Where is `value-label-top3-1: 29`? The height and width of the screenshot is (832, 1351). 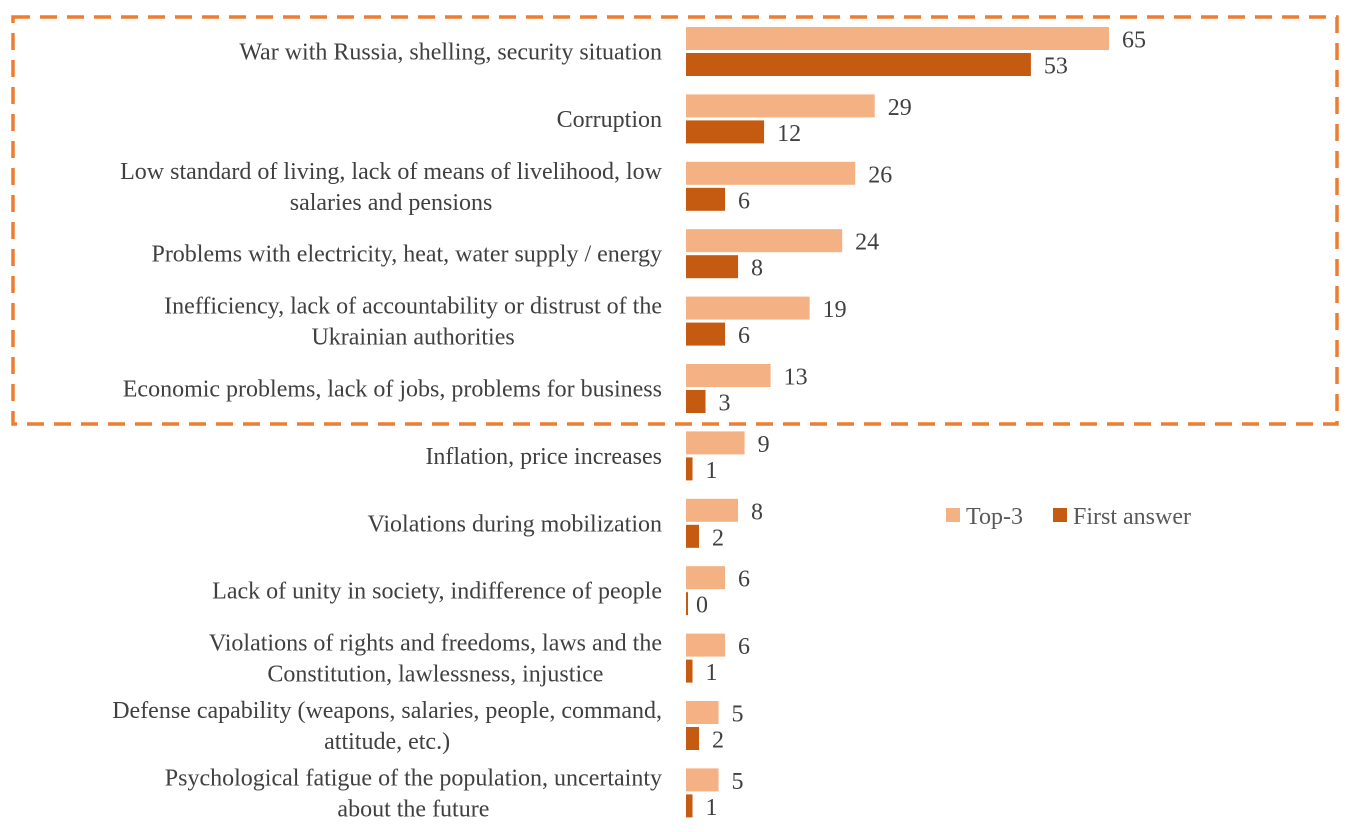
value-label-top3-1: 29 is located at coordinates (900, 108).